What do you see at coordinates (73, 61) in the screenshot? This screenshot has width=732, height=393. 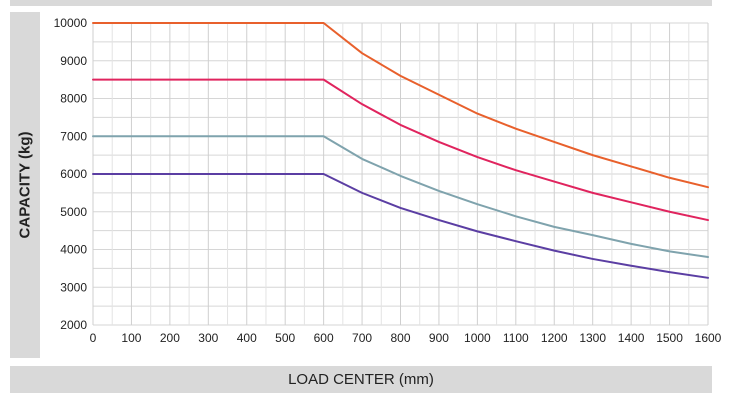 I see `y-tick-label: 9000` at bounding box center [73, 61].